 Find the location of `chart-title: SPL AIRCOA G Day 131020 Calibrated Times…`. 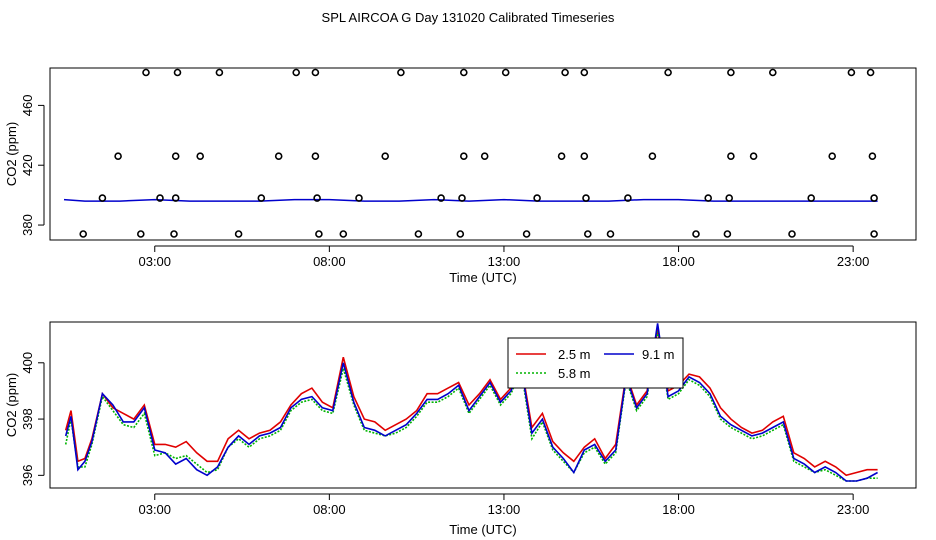

chart-title: SPL AIRCOA G Day 131020 Calibrated Times… is located at coordinates (468, 17).